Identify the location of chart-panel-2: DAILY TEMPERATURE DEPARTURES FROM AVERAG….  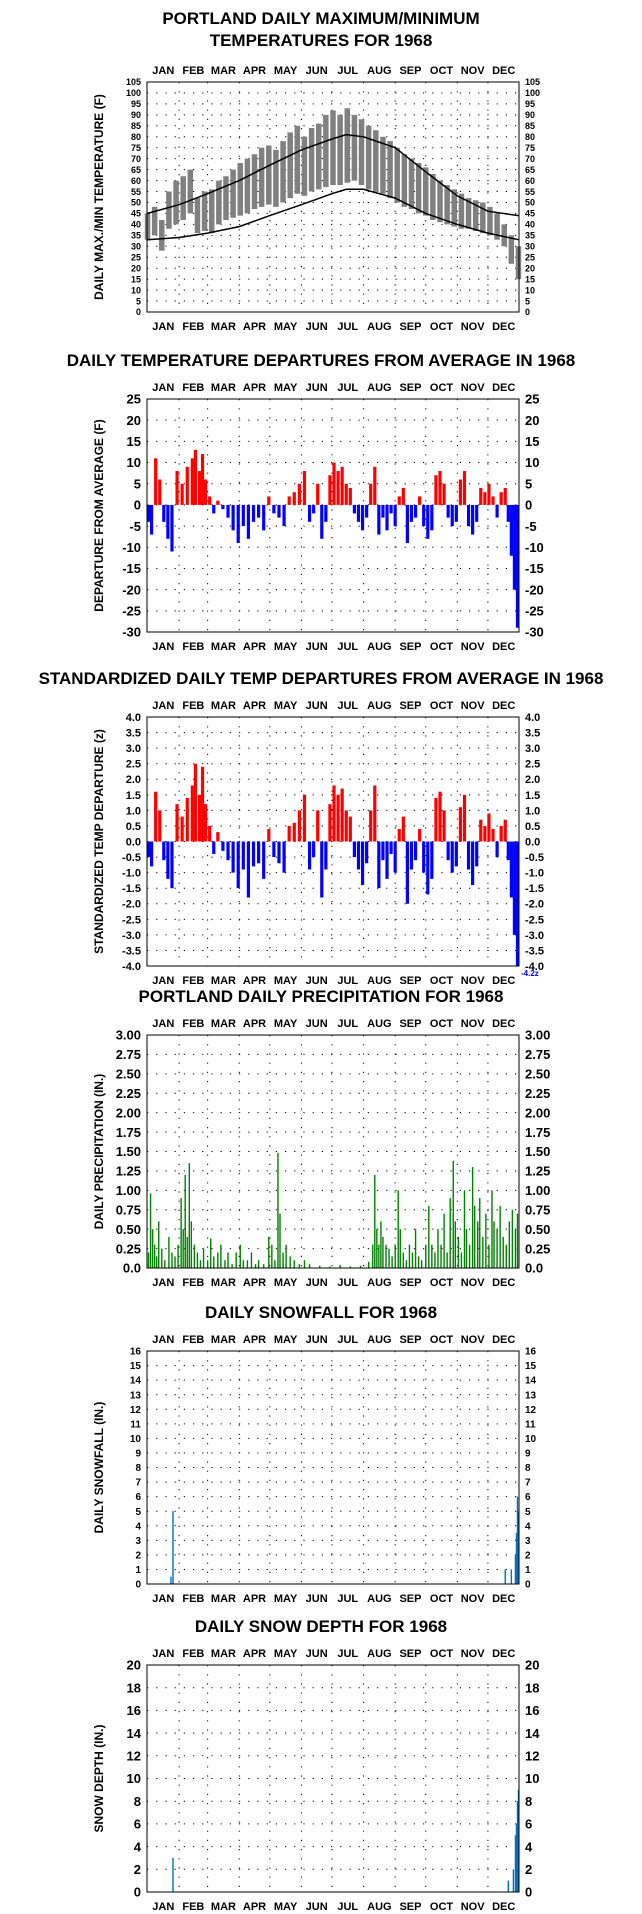
(321, 502).